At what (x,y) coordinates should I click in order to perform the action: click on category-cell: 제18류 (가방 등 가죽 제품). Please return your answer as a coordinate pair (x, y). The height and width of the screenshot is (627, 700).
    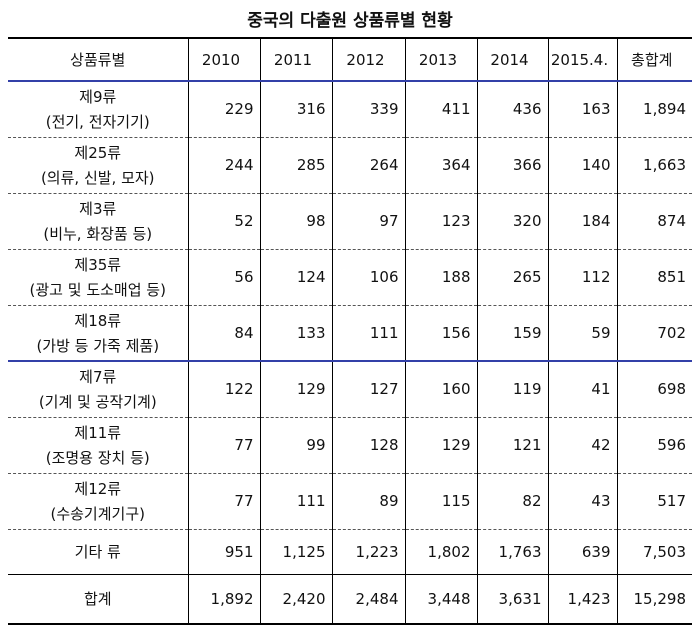
    Looking at the image, I should click on (98, 333).